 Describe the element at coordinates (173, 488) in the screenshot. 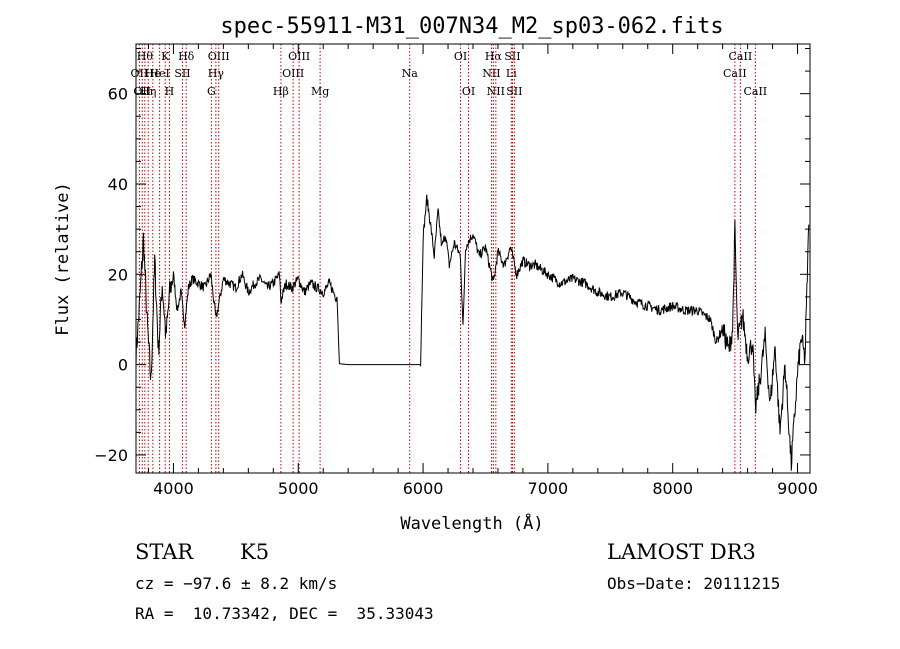

I see `x-tick-label-0: 4000` at that location.